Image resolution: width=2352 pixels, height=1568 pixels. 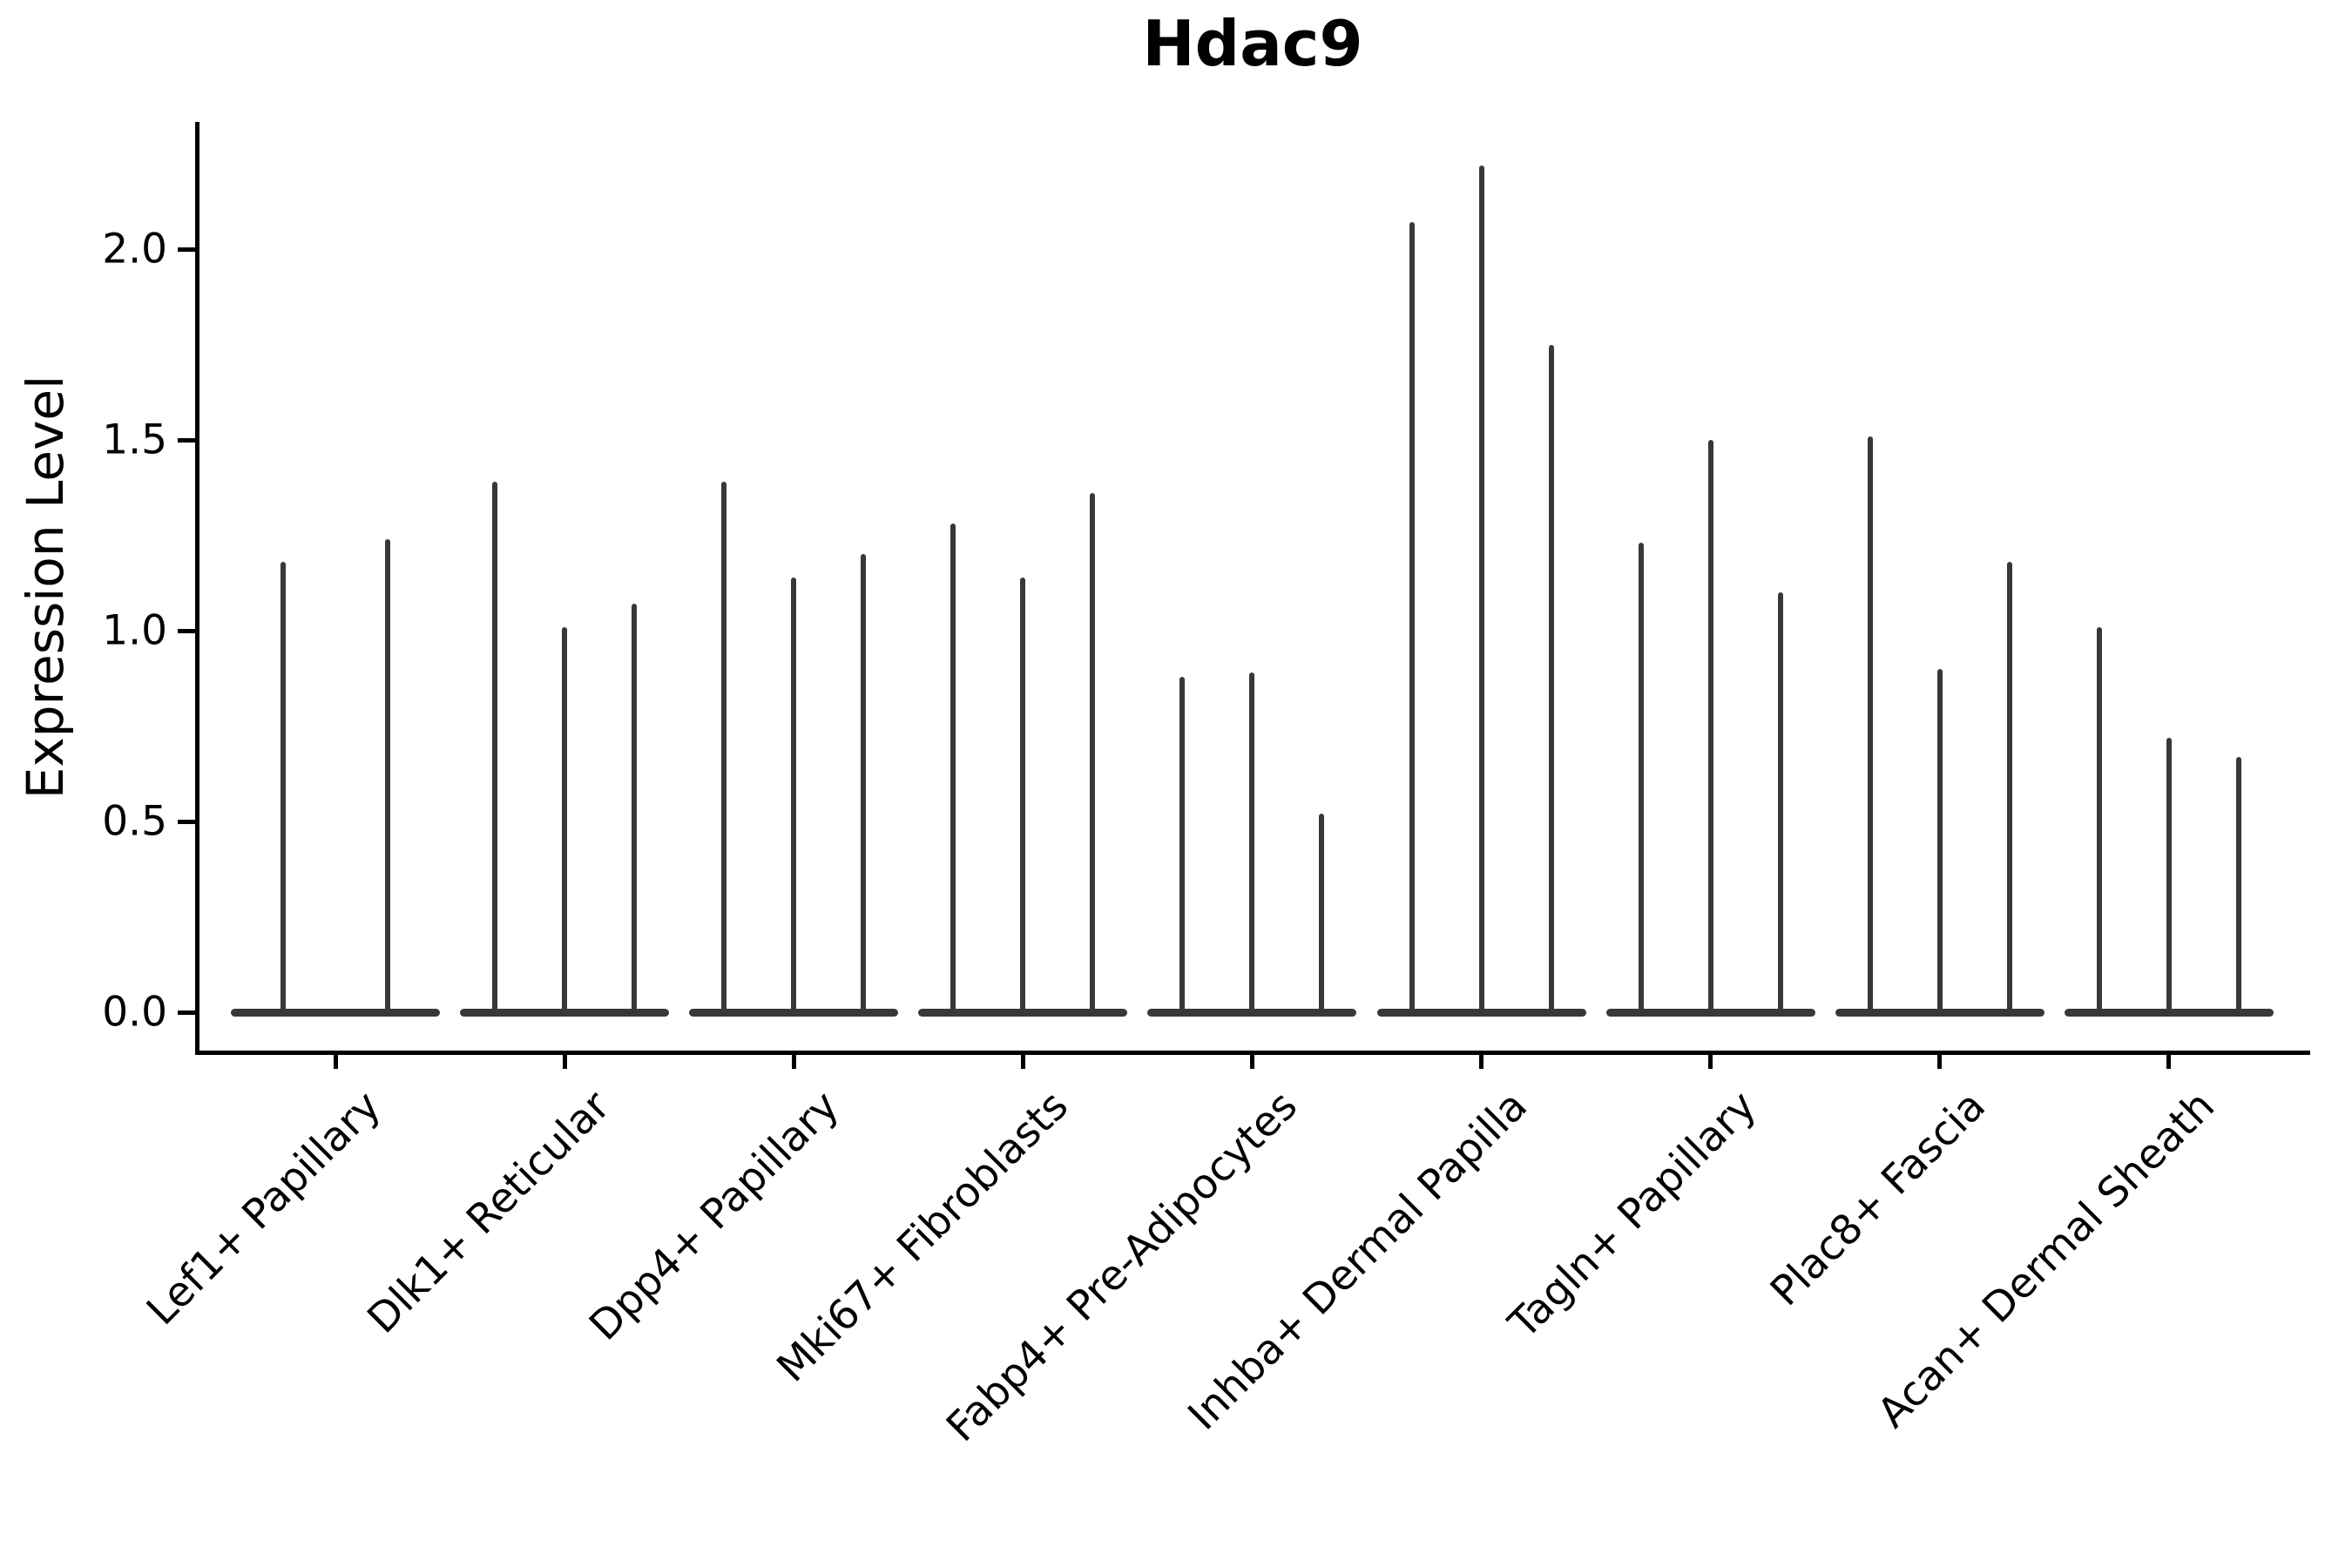 I want to click on plot-title: Hdac9, so click(x=1252, y=44).